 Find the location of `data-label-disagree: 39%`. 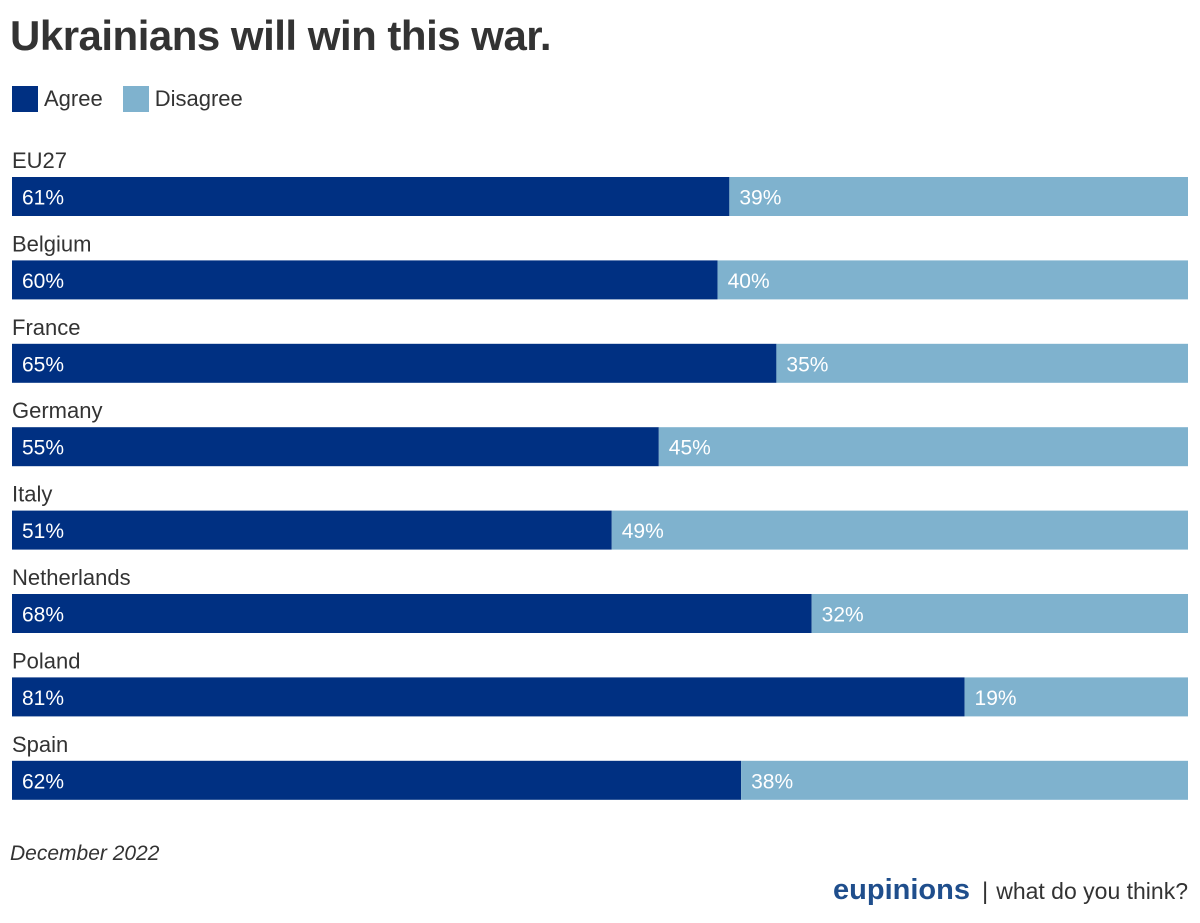

data-label-disagree: 39% is located at coordinates (760, 198).